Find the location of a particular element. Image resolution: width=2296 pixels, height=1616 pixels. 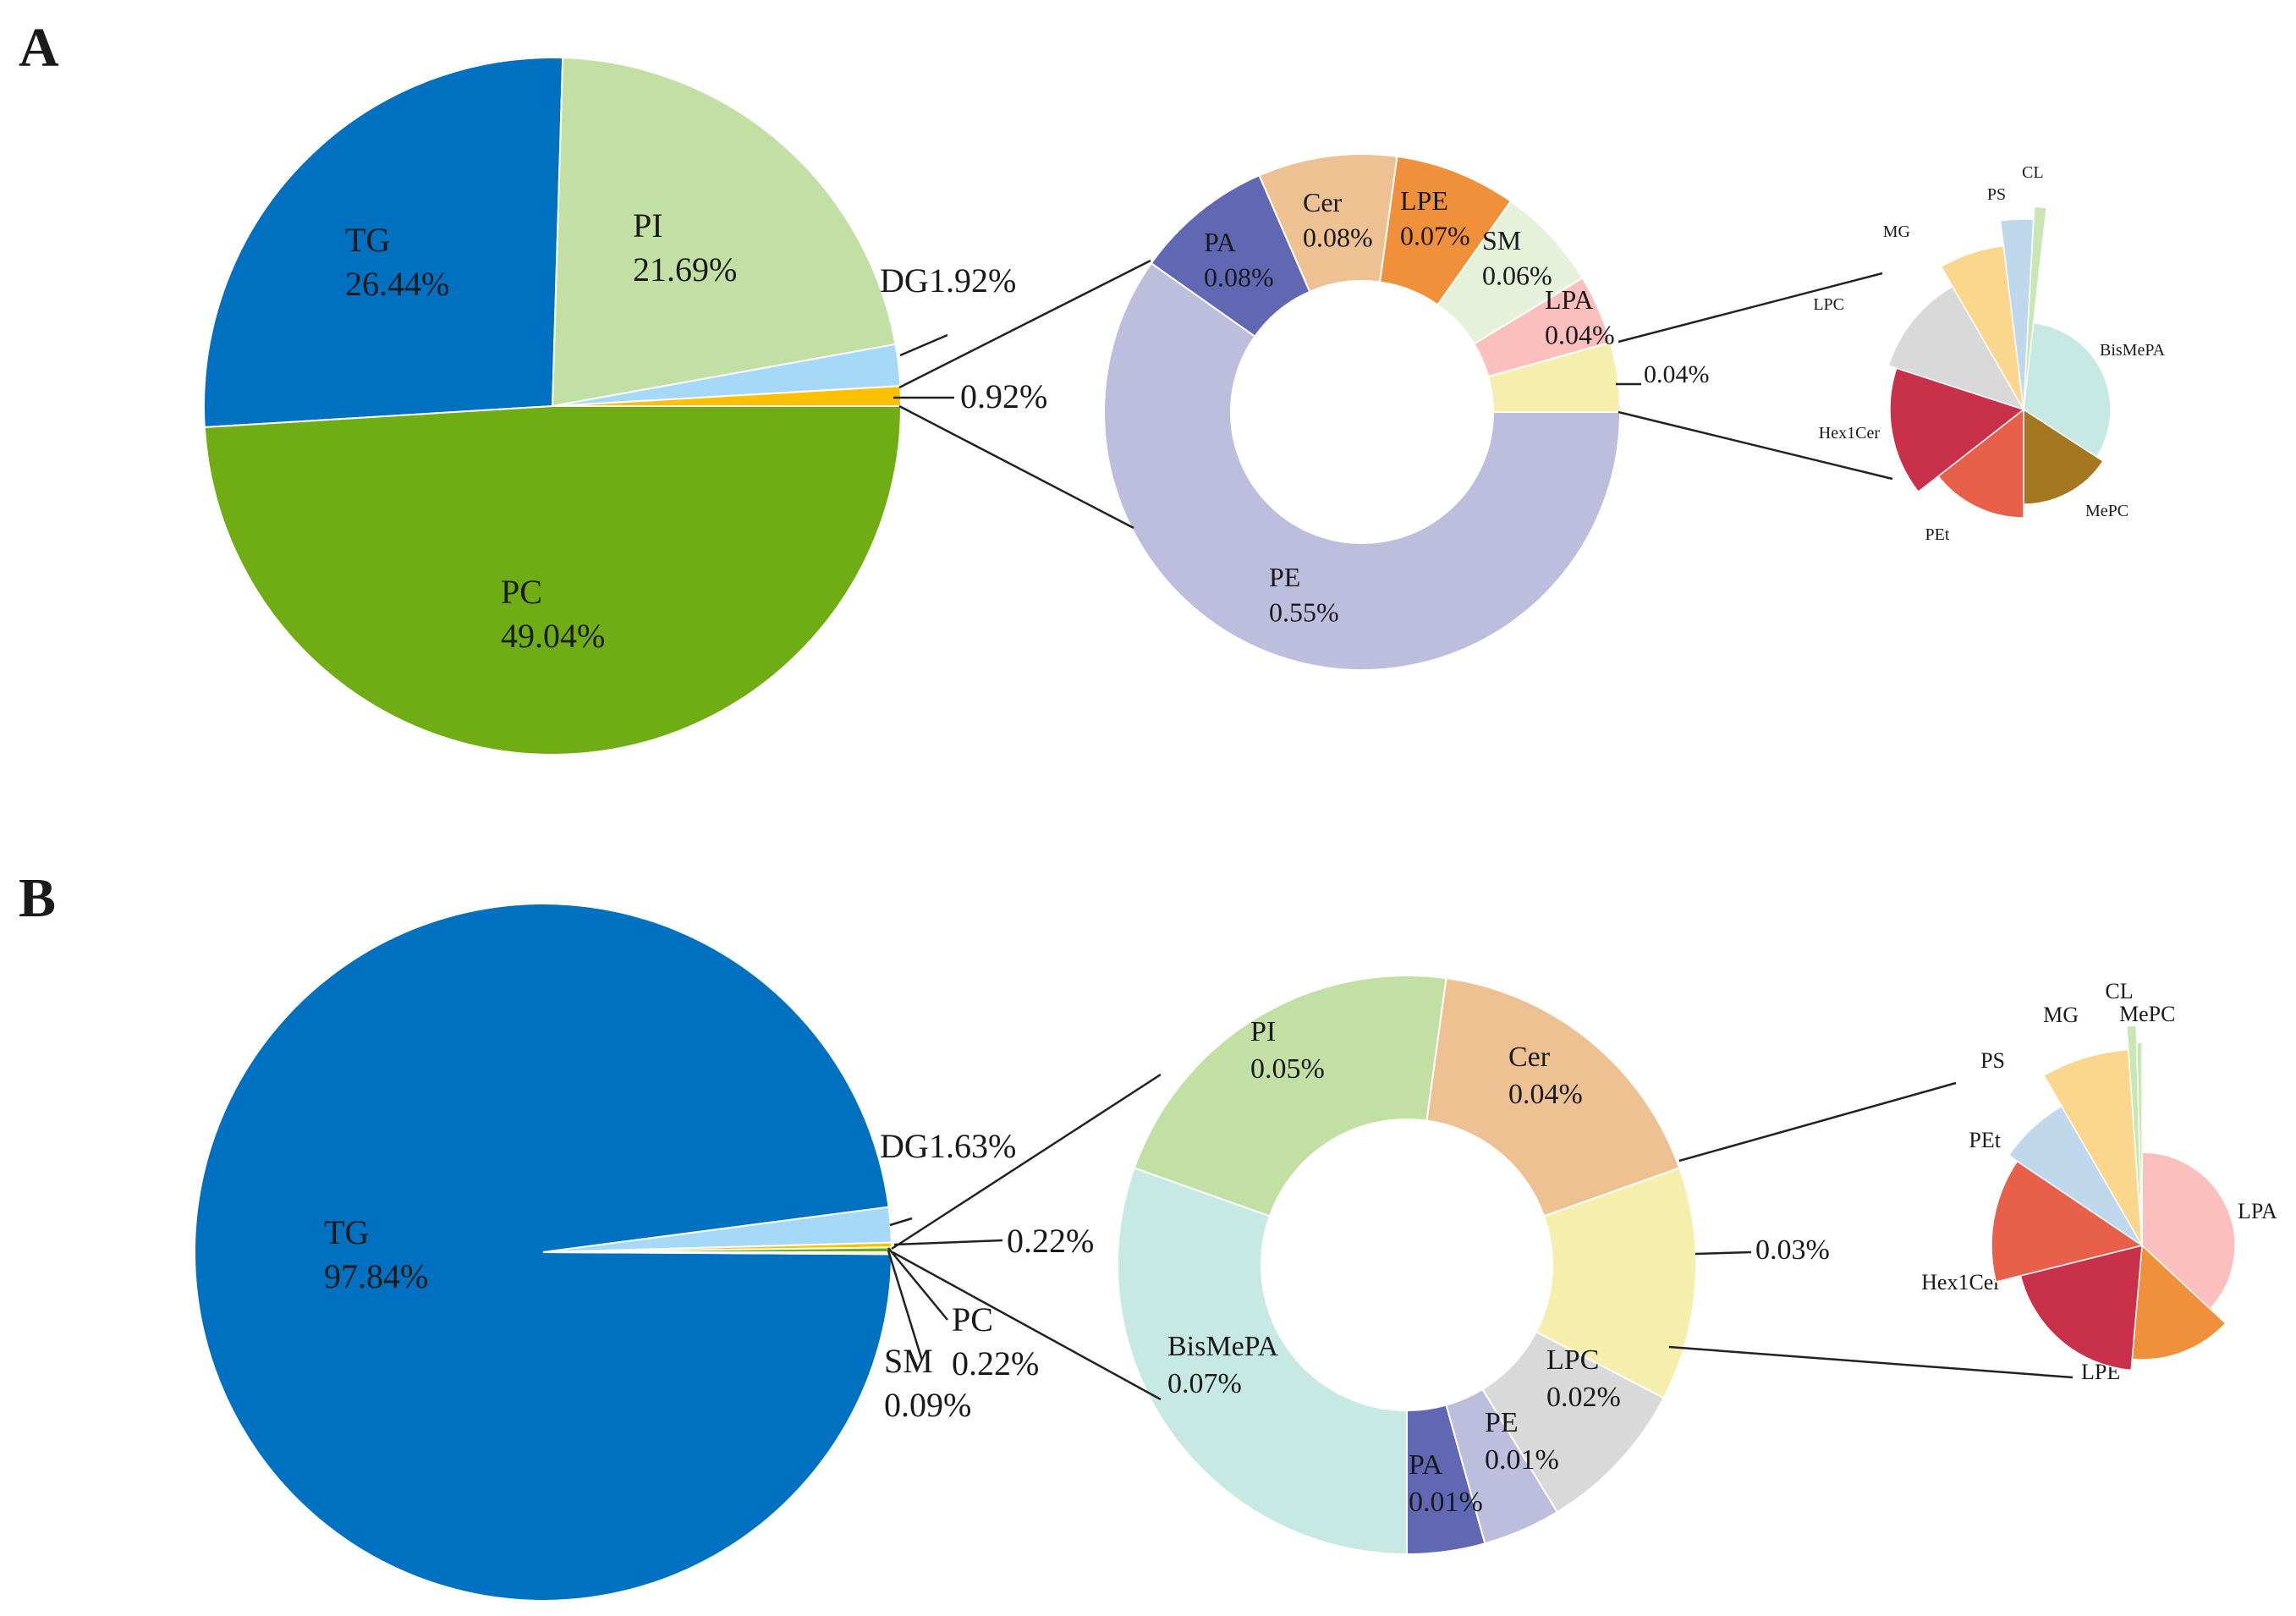

main-slice-pc is located at coordinates (553, 580).